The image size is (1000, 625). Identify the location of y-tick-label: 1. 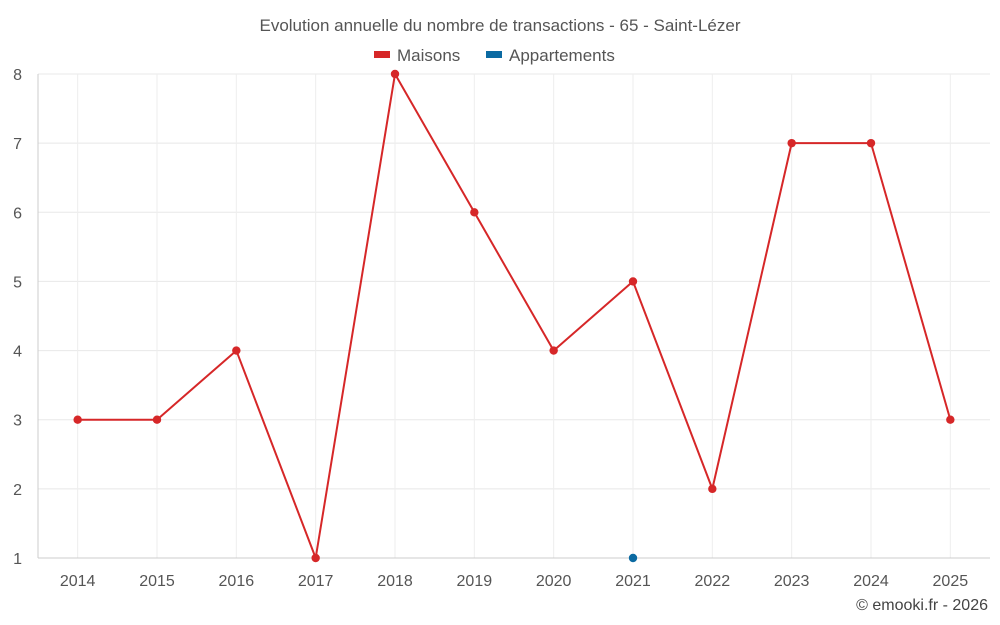
(17, 559).